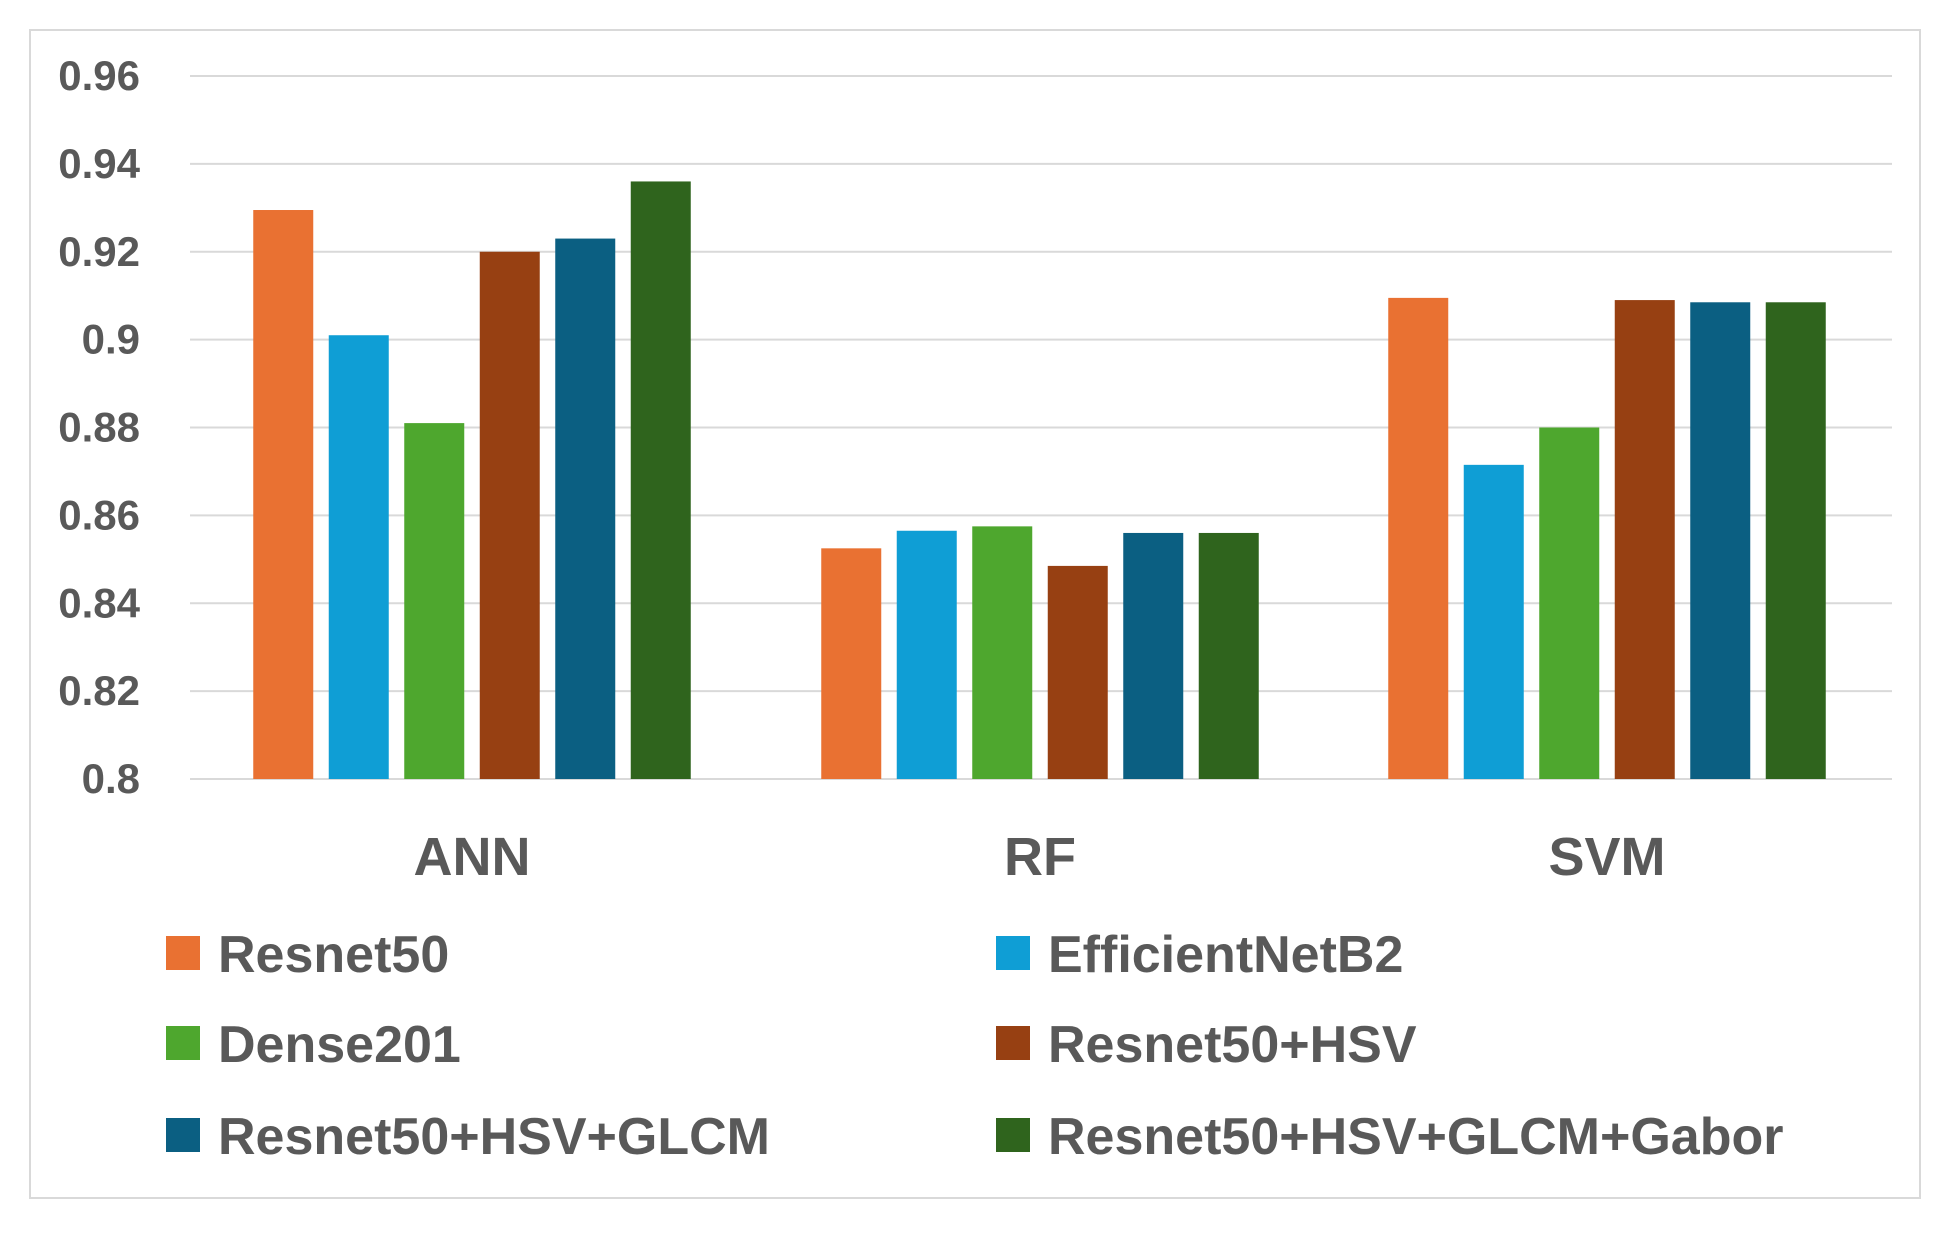  What do you see at coordinates (1418, 538) in the screenshot?
I see `bar-svm-resnet50` at bounding box center [1418, 538].